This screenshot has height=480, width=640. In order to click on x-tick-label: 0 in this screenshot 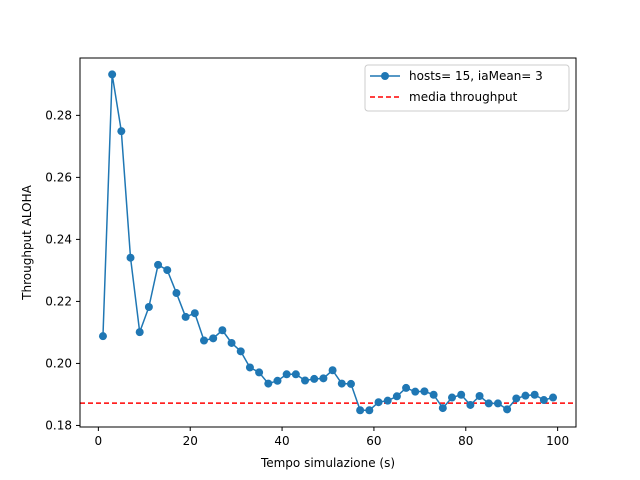, I will do `click(99, 441)`.